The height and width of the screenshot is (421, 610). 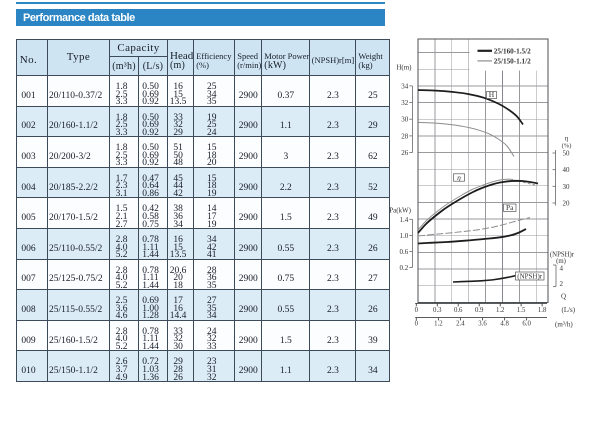 I want to click on svg-text: 6.0, so click(x=526, y=324).